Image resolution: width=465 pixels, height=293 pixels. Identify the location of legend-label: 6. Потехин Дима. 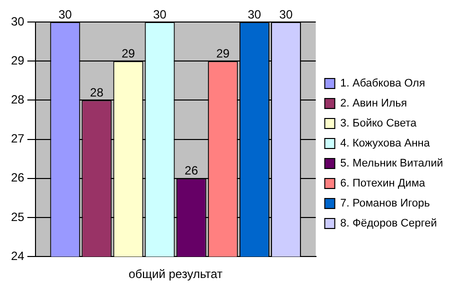
(383, 184).